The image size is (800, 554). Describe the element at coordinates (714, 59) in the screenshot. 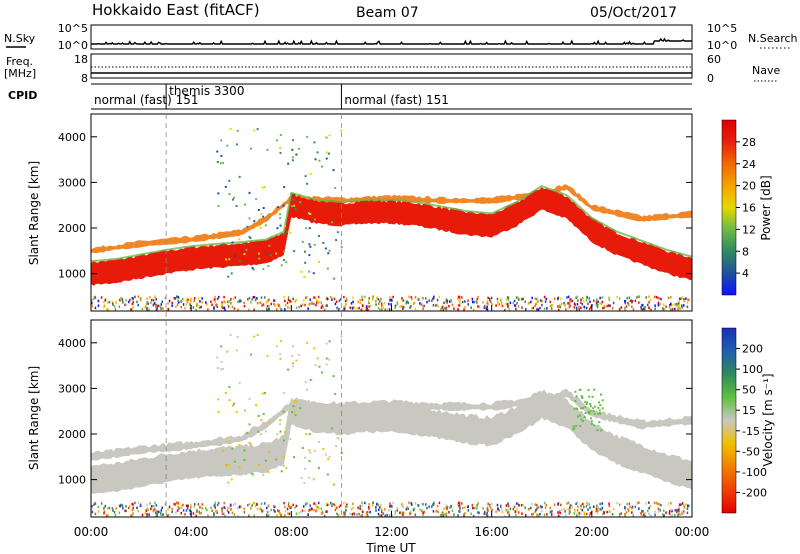

I see `nave-right-tick-top: 60` at that location.